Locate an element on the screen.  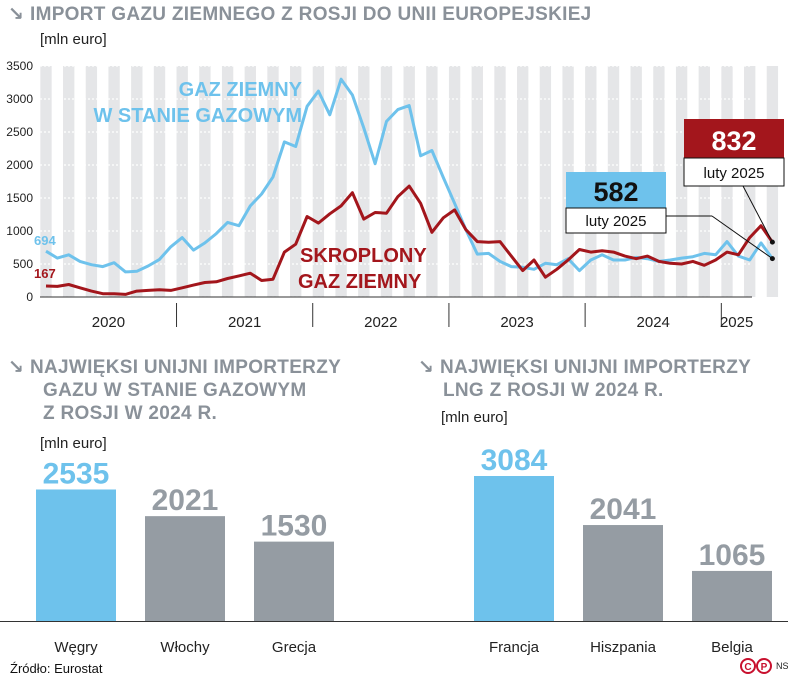
y-tick-label: 3000 is located at coordinates (19, 99).